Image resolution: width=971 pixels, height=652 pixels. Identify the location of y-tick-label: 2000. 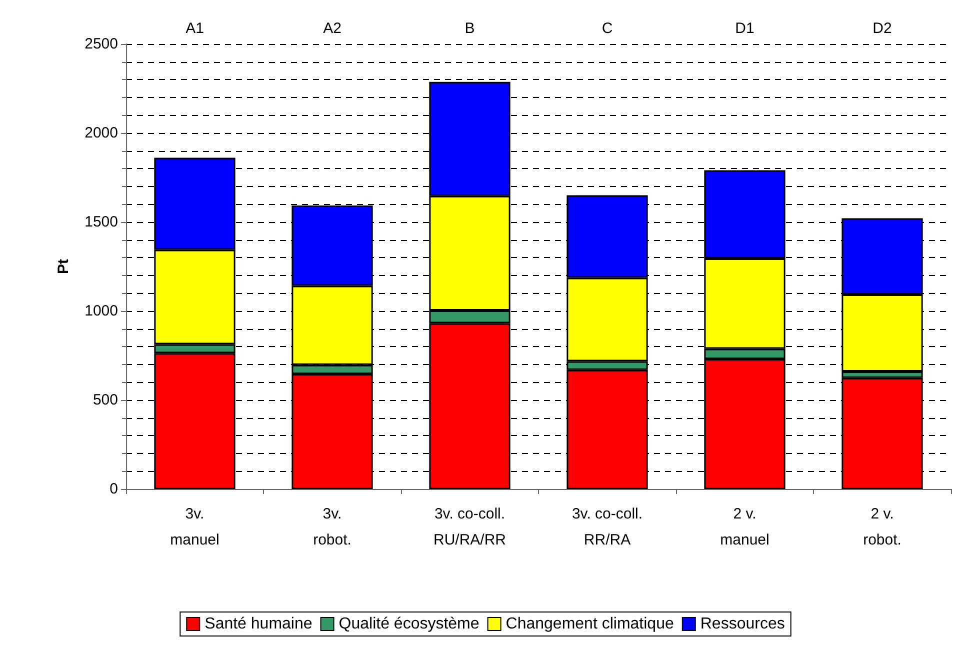
(101, 133).